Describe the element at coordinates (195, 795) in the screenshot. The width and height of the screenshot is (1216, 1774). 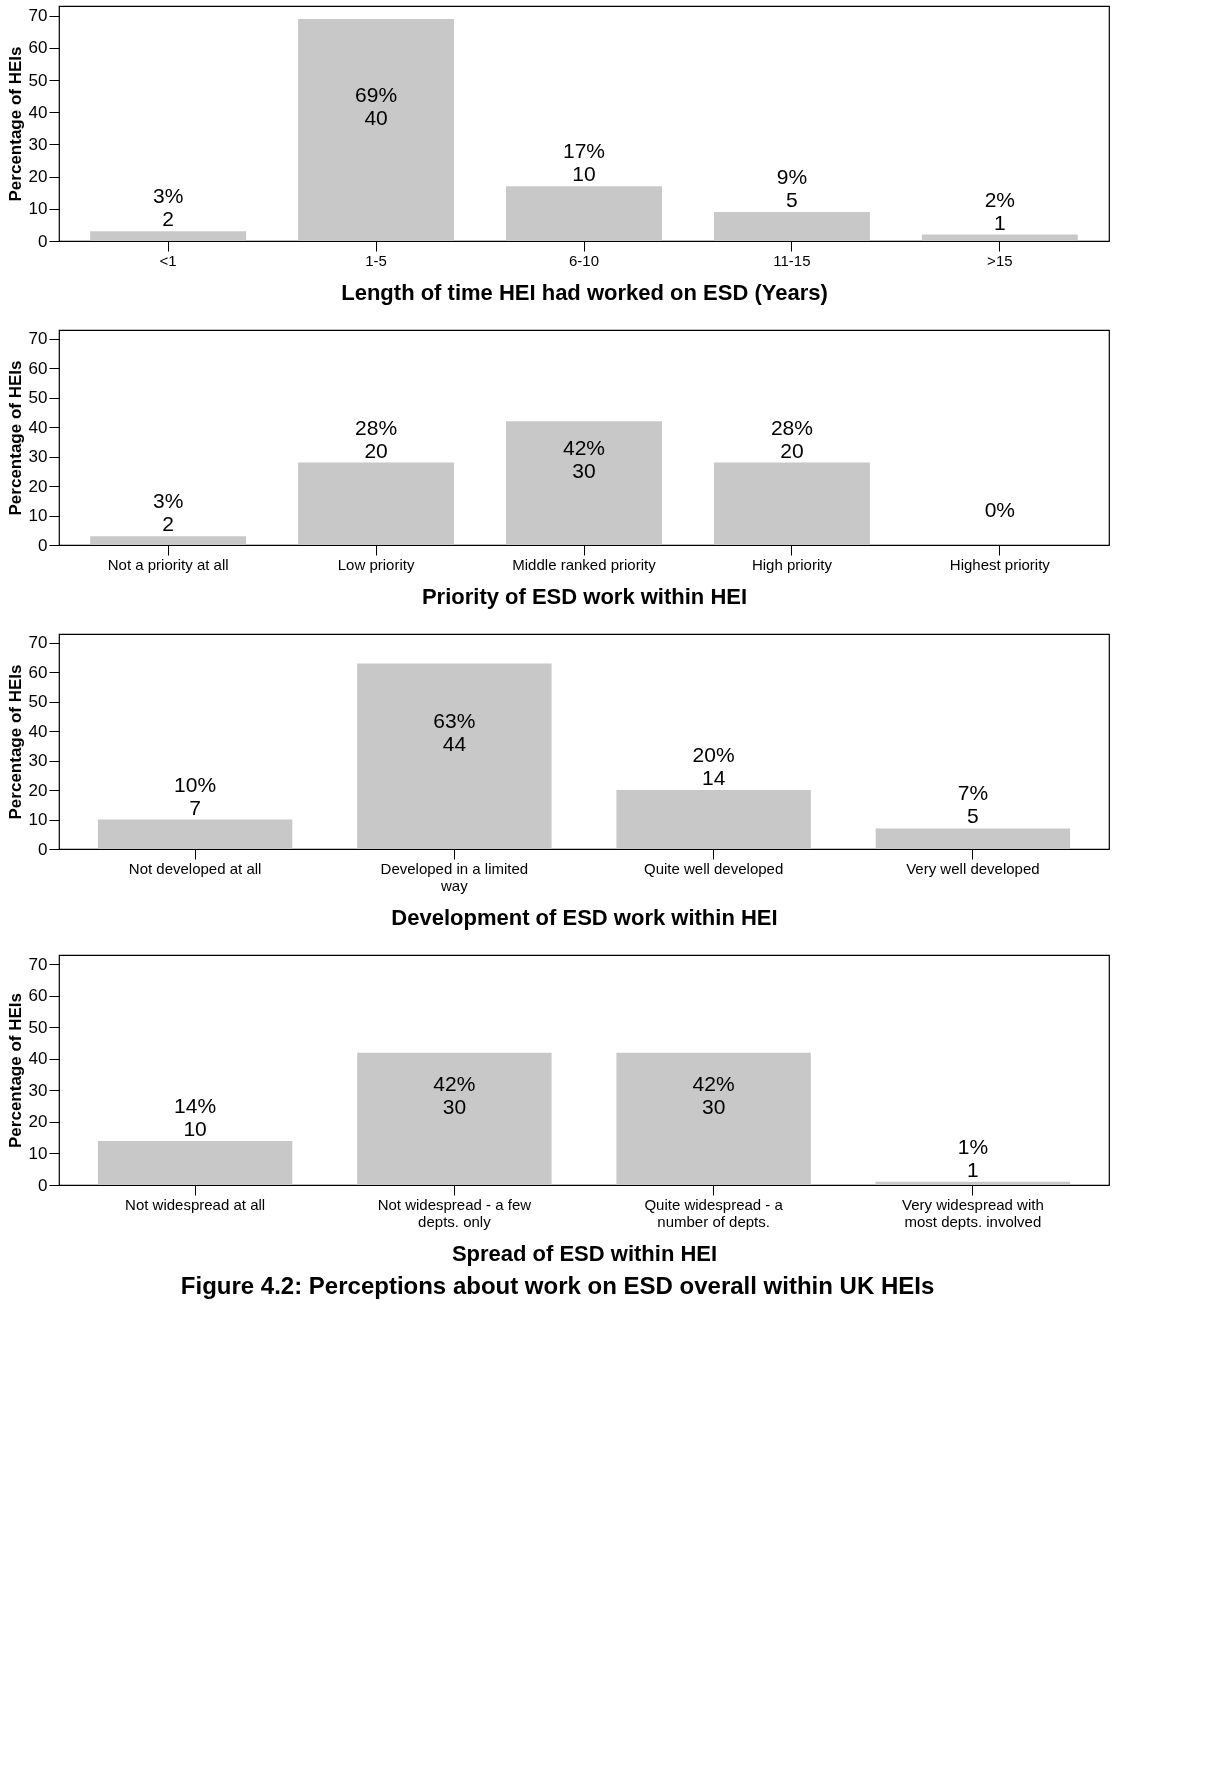
I see `data-label: 10% 7` at that location.